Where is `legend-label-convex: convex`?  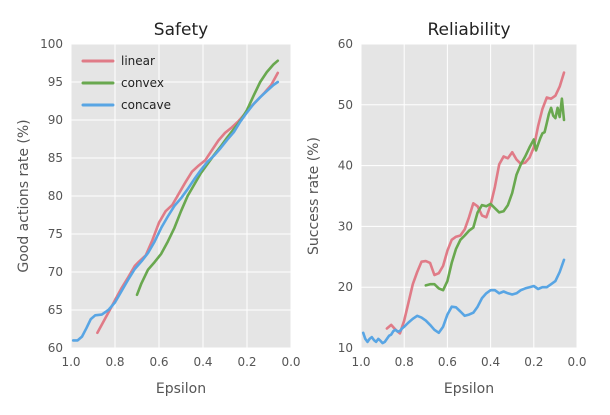 legend-label-convex: convex is located at coordinates (142, 83).